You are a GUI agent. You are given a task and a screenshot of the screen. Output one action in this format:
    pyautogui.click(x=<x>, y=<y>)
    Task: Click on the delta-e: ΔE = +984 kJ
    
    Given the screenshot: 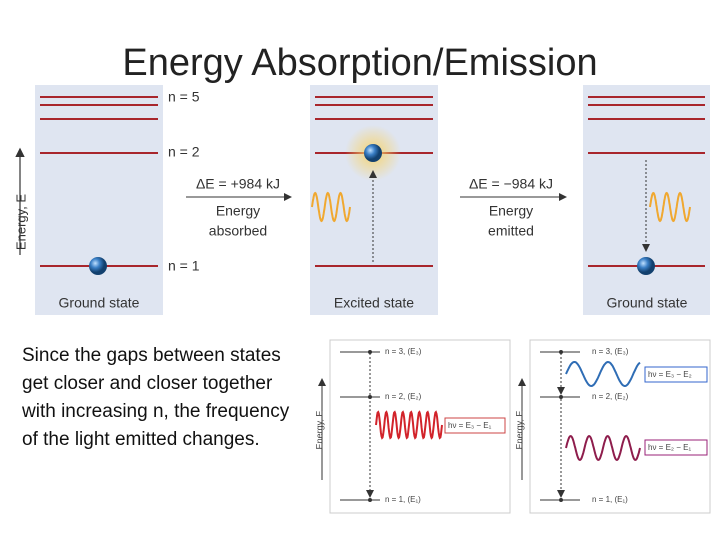 What is the action you would take?
    pyautogui.click(x=238, y=184)
    